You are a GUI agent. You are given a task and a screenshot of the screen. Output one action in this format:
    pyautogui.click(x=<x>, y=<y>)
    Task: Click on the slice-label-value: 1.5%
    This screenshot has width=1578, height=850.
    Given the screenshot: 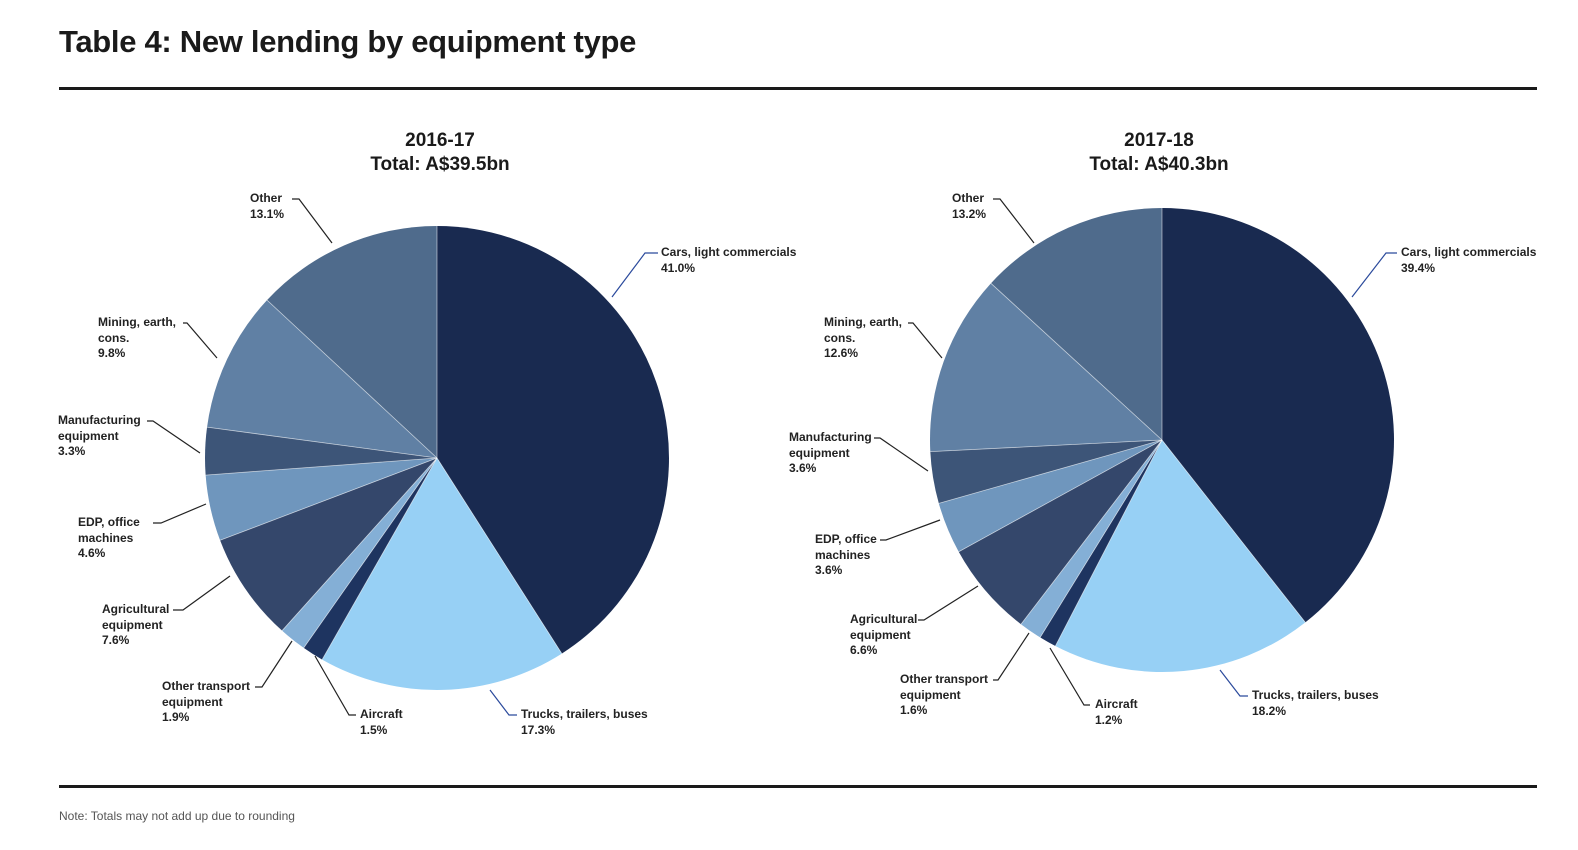 What is the action you would take?
    pyautogui.click(x=374, y=729)
    